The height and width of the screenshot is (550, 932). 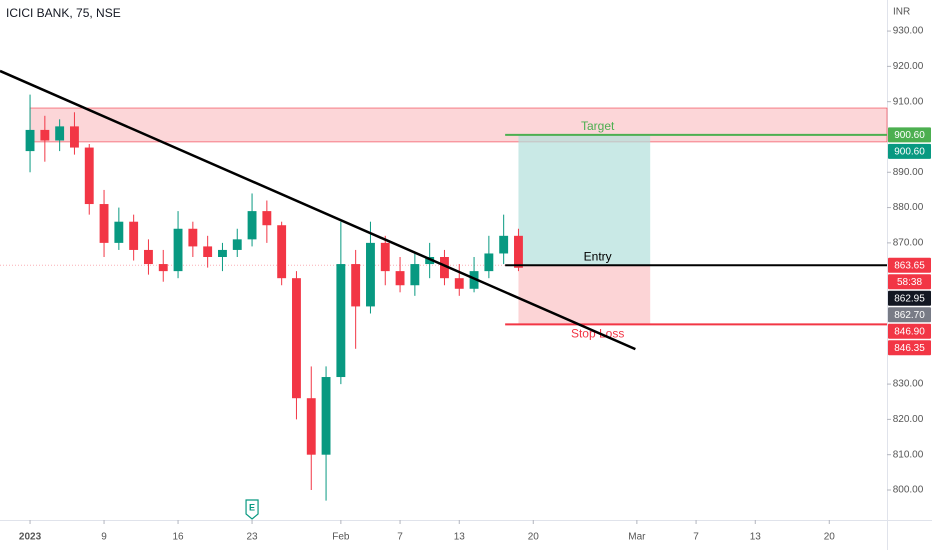 What do you see at coordinates (252, 507) in the screenshot?
I see `earnings-marker-label: E` at bounding box center [252, 507].